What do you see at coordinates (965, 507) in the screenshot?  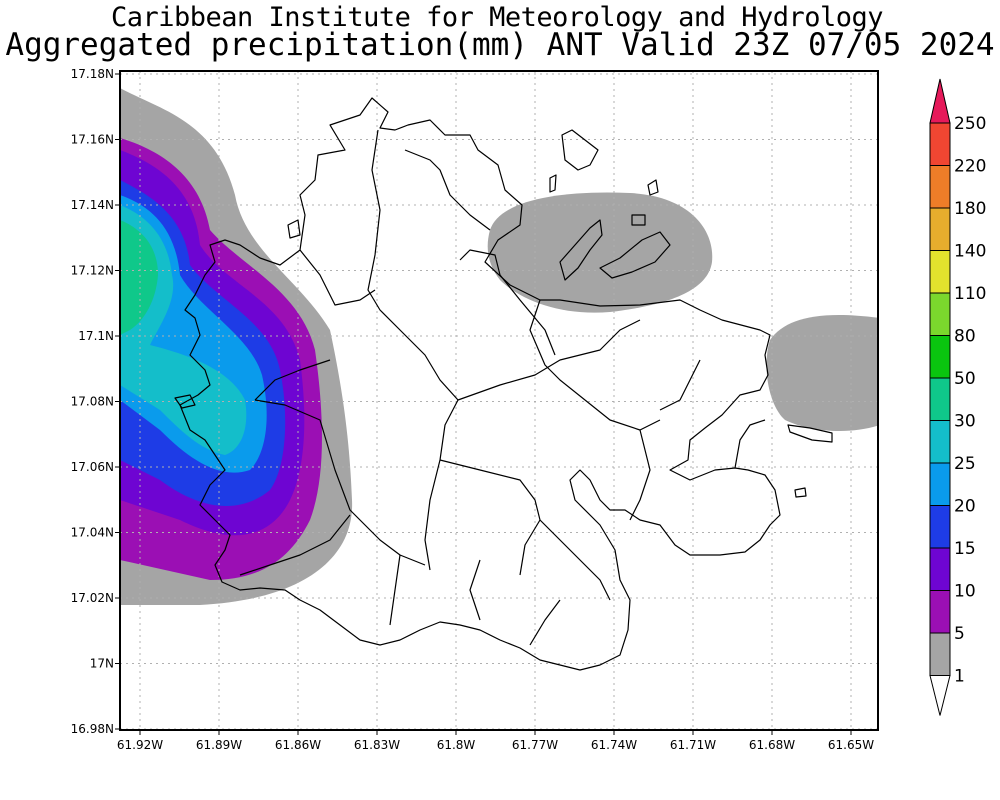 I see `colorbar-label: 20` at bounding box center [965, 507].